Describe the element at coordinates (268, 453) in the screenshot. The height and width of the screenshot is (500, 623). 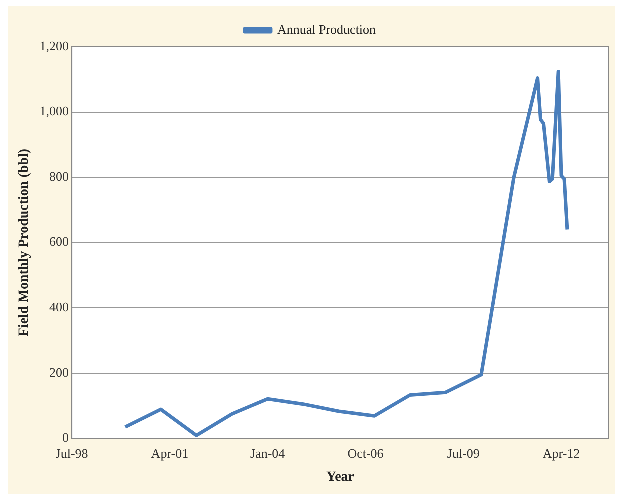
I see `x-tick-label: Jan-04` at that location.